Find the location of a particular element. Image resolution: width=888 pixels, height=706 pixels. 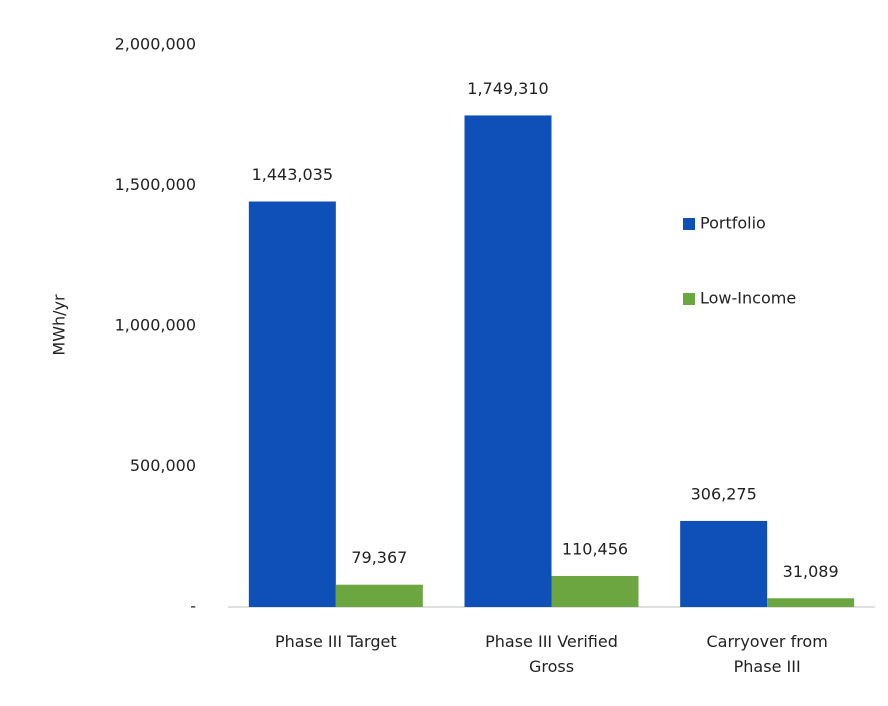

data-label: 31,089 is located at coordinates (811, 571).